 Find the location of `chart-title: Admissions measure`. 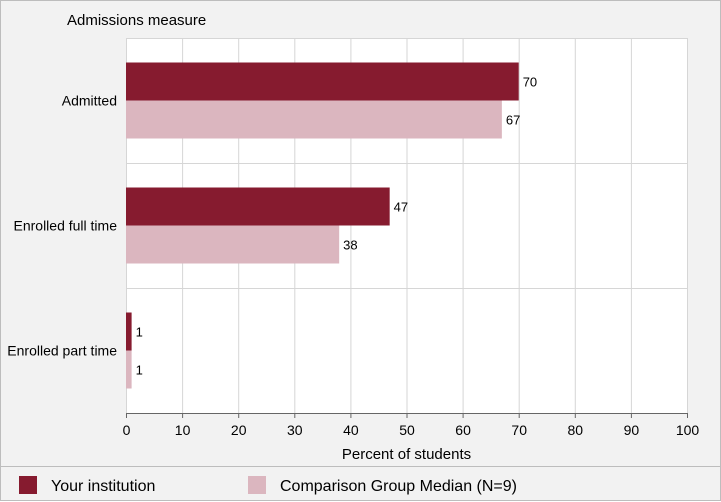

chart-title: Admissions measure is located at coordinates (136, 20).